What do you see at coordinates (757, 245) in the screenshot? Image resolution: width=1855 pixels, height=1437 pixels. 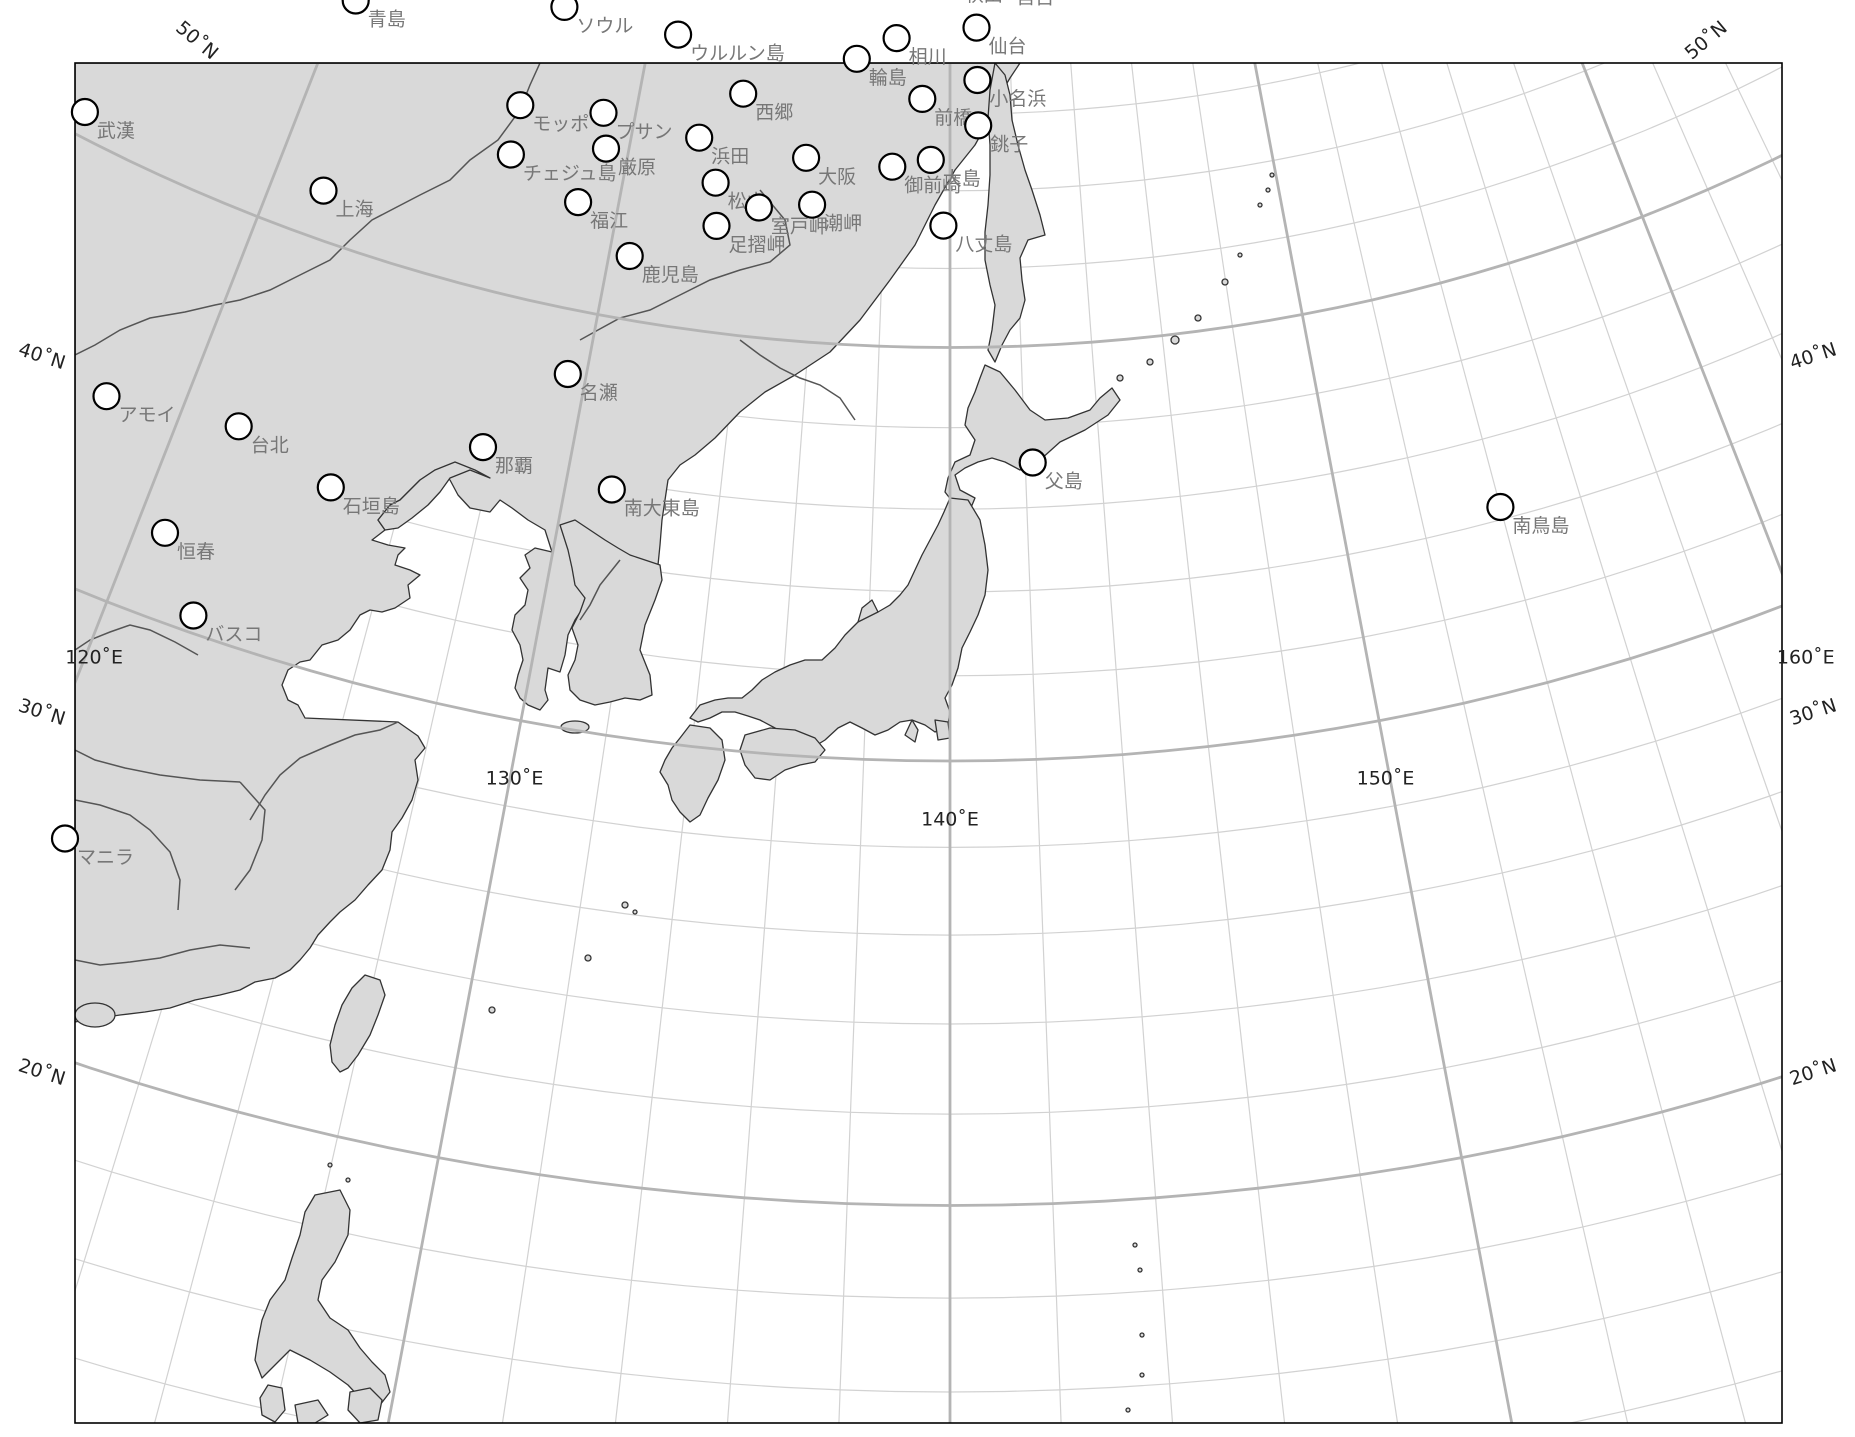 I see `station-label: 足摺岬` at bounding box center [757, 245].